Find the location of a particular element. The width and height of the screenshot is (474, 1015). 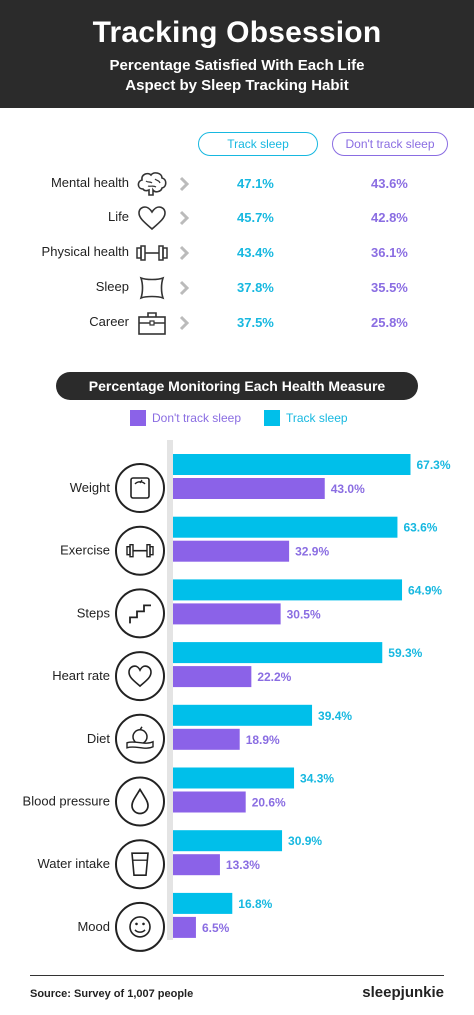

data-label-track: 34.3% is located at coordinates (317, 779).